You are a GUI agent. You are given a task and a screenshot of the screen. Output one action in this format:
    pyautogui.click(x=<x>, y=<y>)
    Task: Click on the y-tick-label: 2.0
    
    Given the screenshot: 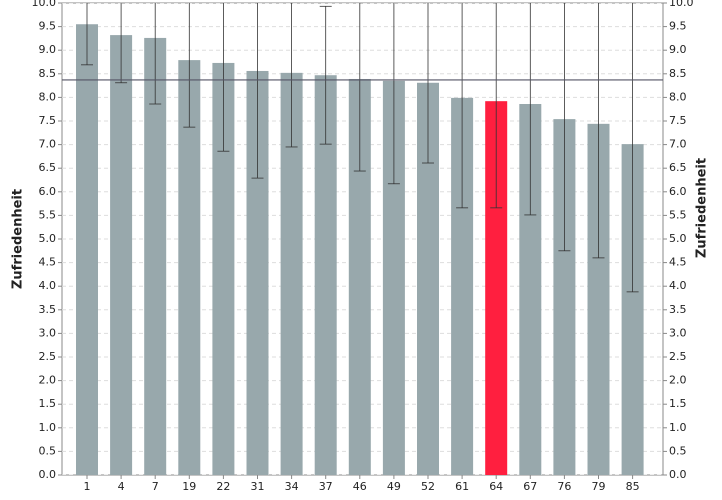 What is the action you would take?
    pyautogui.click(x=48, y=380)
    